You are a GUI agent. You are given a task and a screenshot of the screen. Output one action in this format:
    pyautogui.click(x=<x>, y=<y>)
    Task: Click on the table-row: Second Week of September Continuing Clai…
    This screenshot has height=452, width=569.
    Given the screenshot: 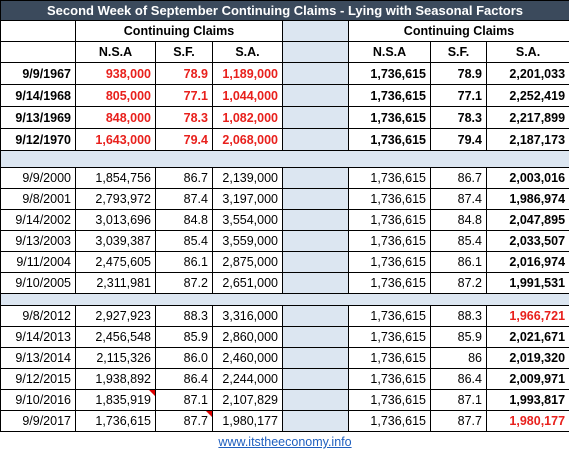 What is the action you would take?
    pyautogui.click(x=284, y=10)
    